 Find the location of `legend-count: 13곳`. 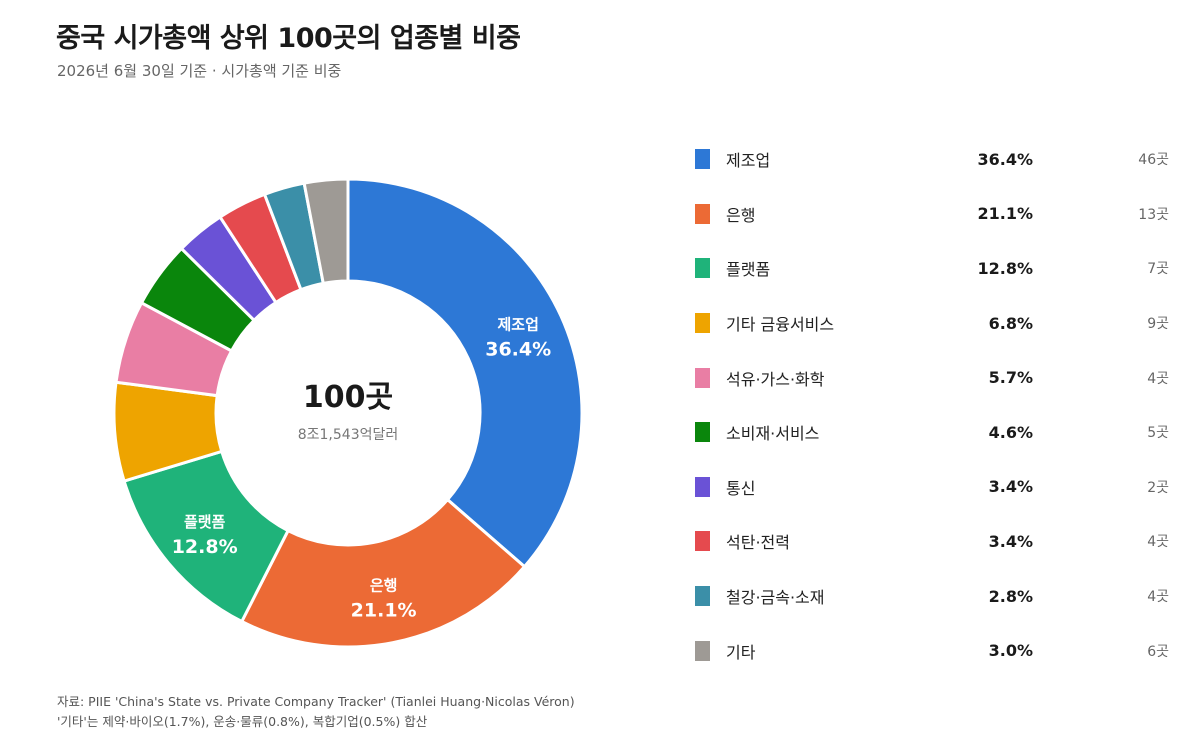

legend-count: 13곳 is located at coordinates (1153, 214).